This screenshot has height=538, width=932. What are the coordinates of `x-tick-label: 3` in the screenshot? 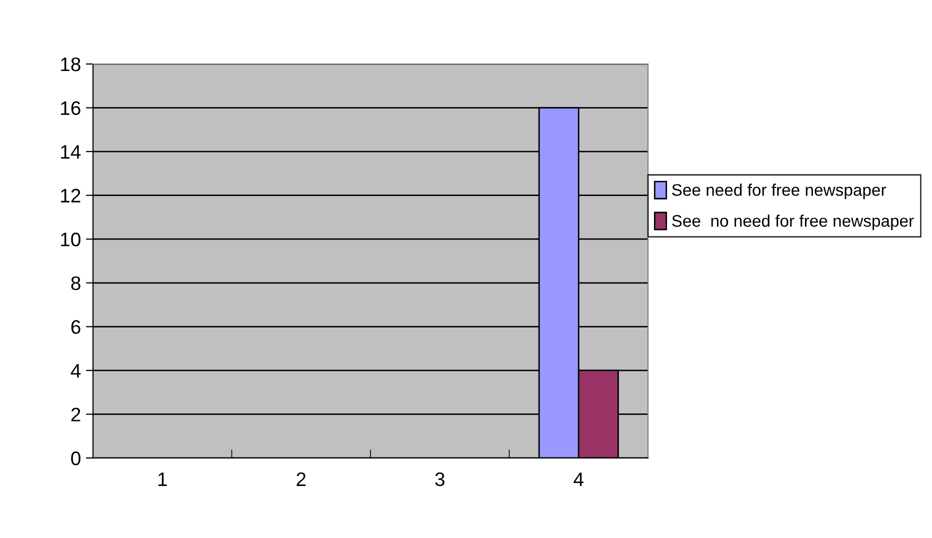 It's located at (439, 479).